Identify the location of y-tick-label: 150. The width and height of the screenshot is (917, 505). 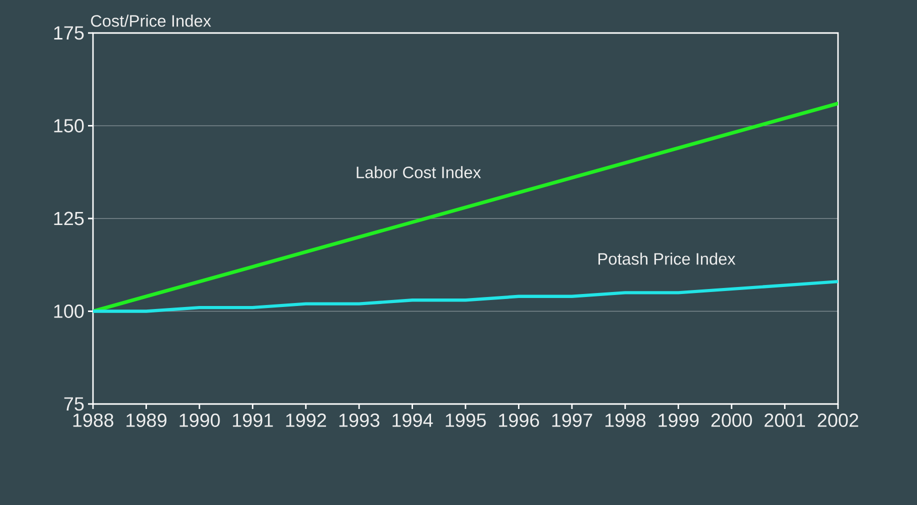
(69, 125).